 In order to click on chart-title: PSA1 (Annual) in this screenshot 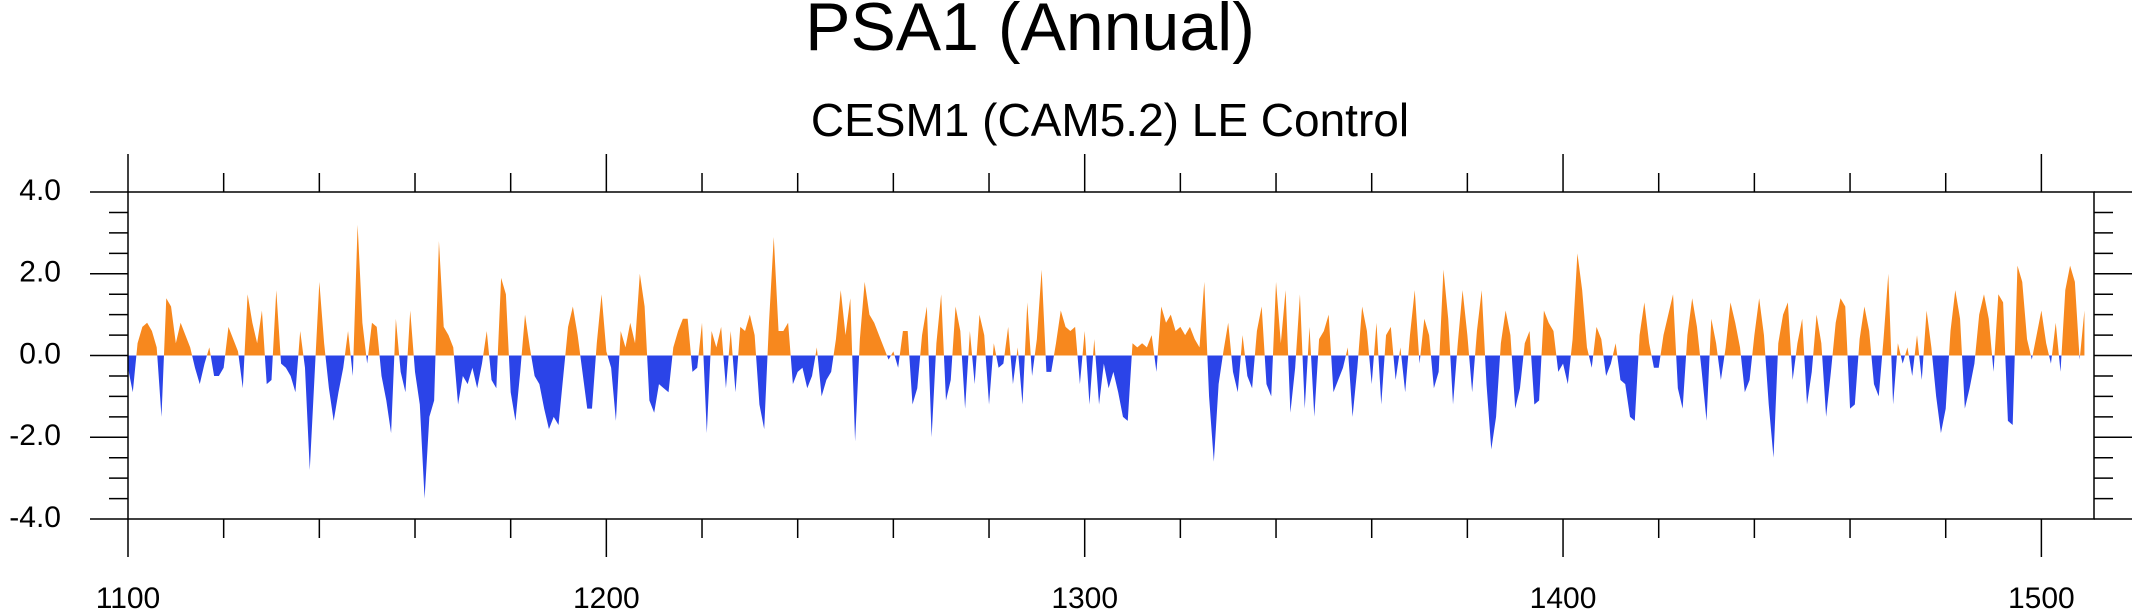, I will do `click(1030, 32)`.